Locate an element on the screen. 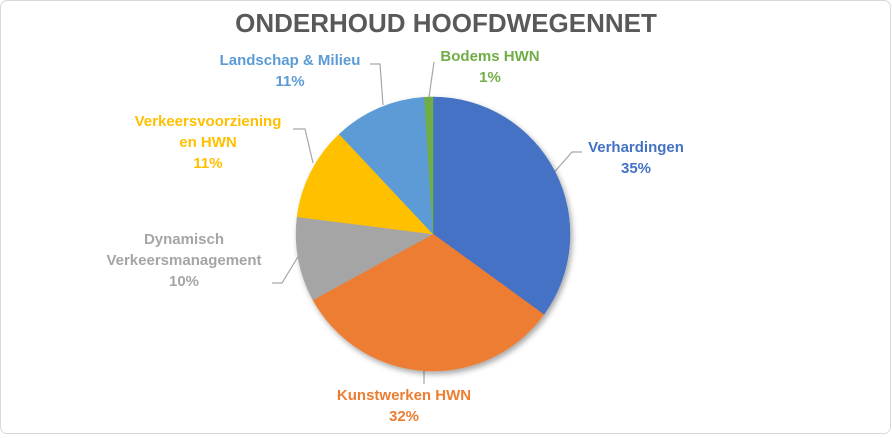 This screenshot has width=892, height=438. leader-line-dynamisch is located at coordinates (286, 269).